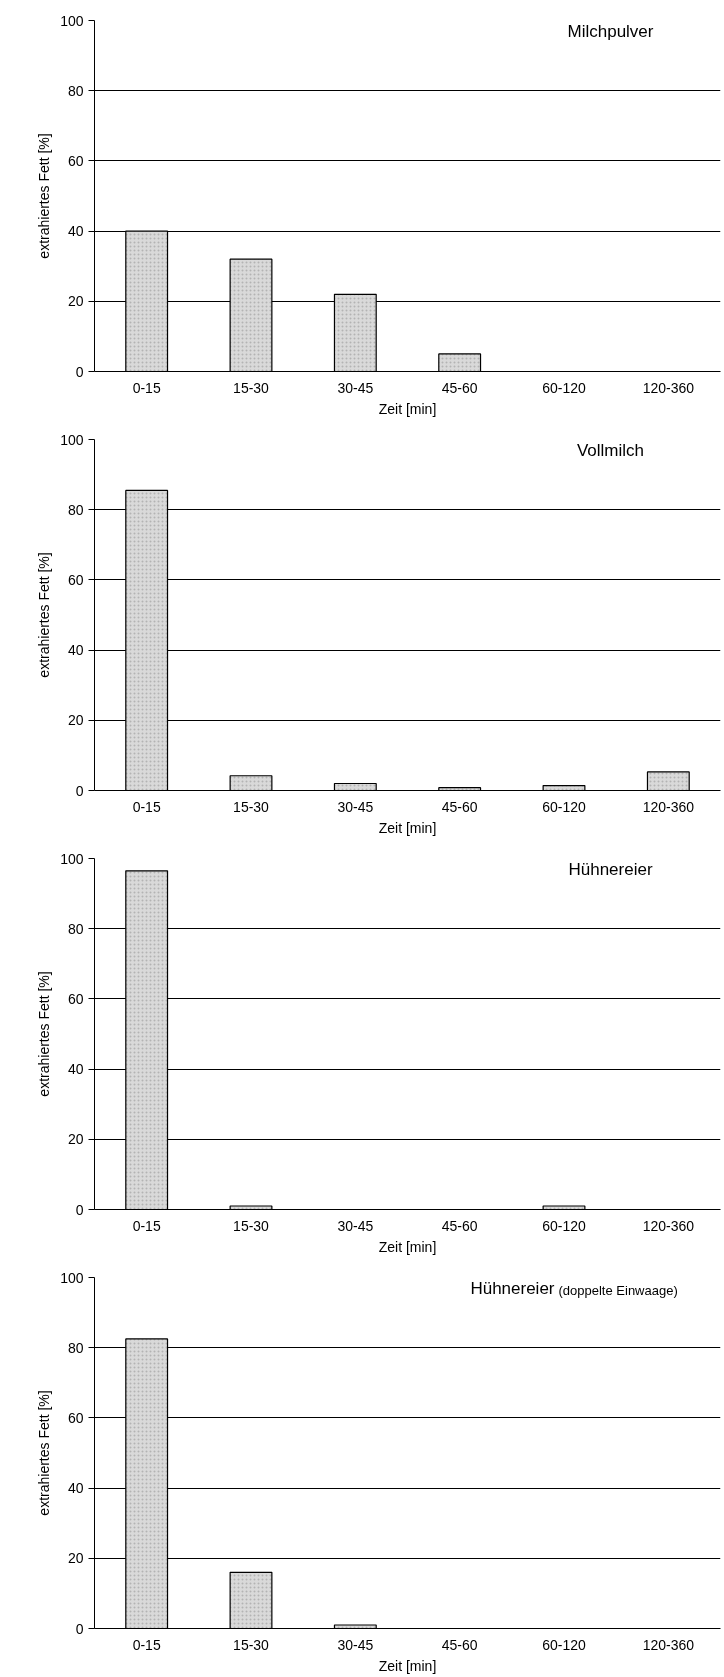 This screenshot has width=724, height=1677. What do you see at coordinates (610, 450) in the screenshot?
I see `chart-title: Vollmilch` at bounding box center [610, 450].